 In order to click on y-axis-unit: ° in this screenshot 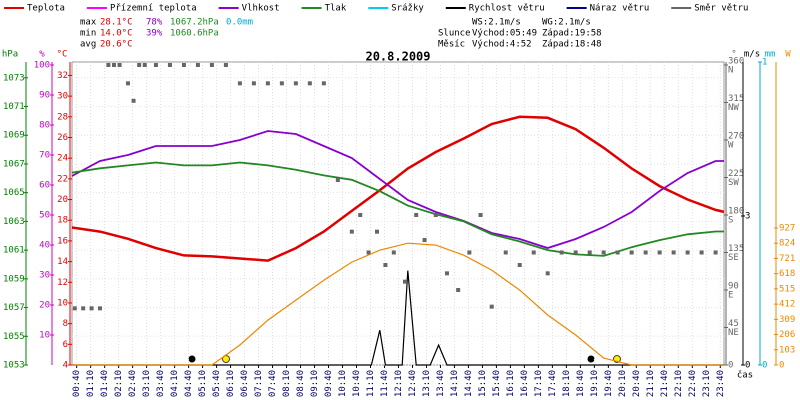, I will do `click(733, 55)`.